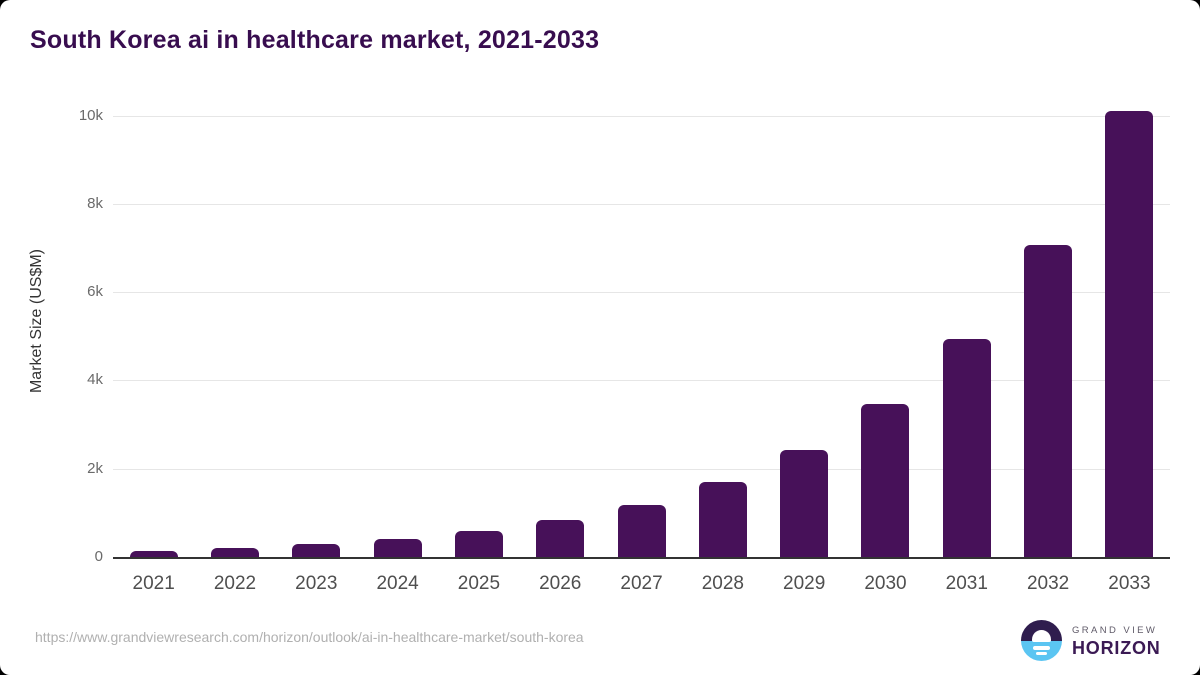 Image resolution: width=1200 pixels, height=675 pixels. I want to click on x-tick-label-2032: 2032, so click(1048, 583).